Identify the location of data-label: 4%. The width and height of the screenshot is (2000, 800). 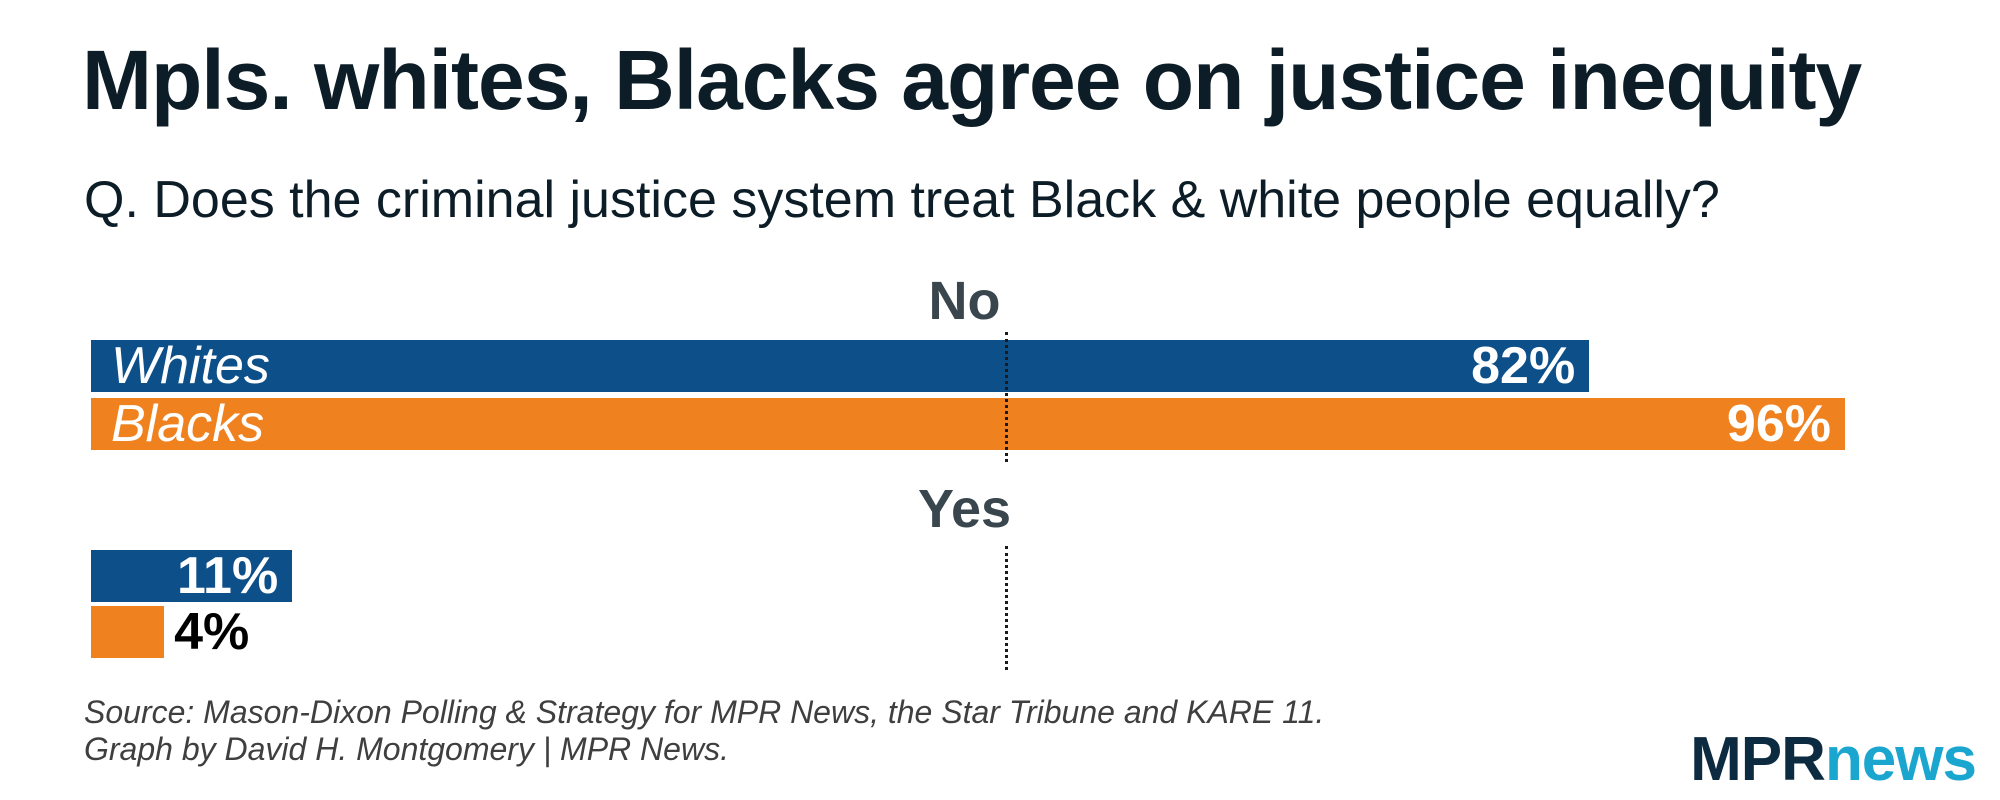
(212, 632).